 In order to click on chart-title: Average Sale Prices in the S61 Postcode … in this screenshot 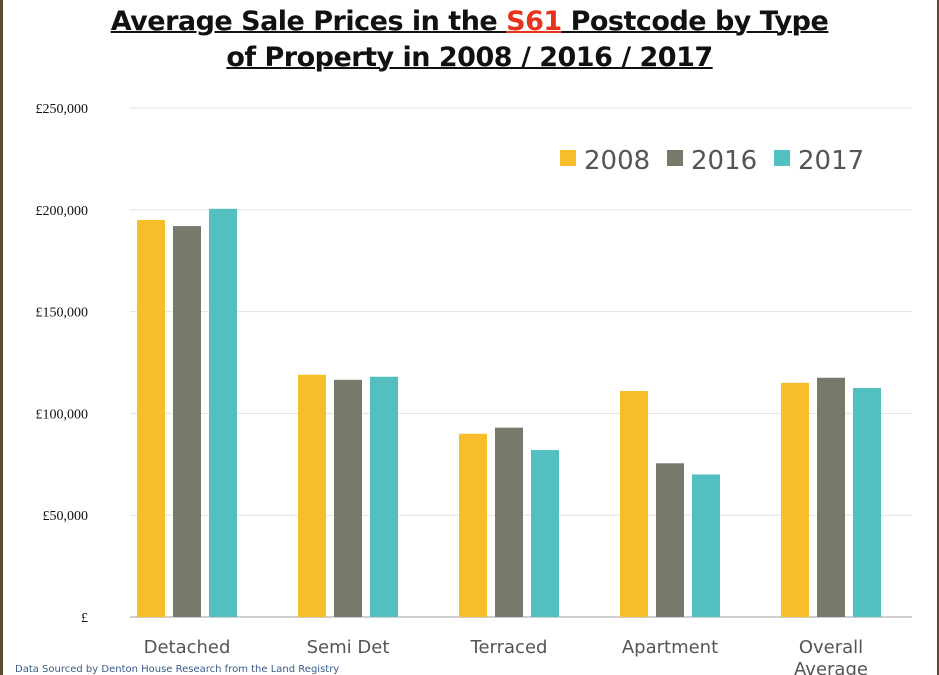, I will do `click(469, 40)`.